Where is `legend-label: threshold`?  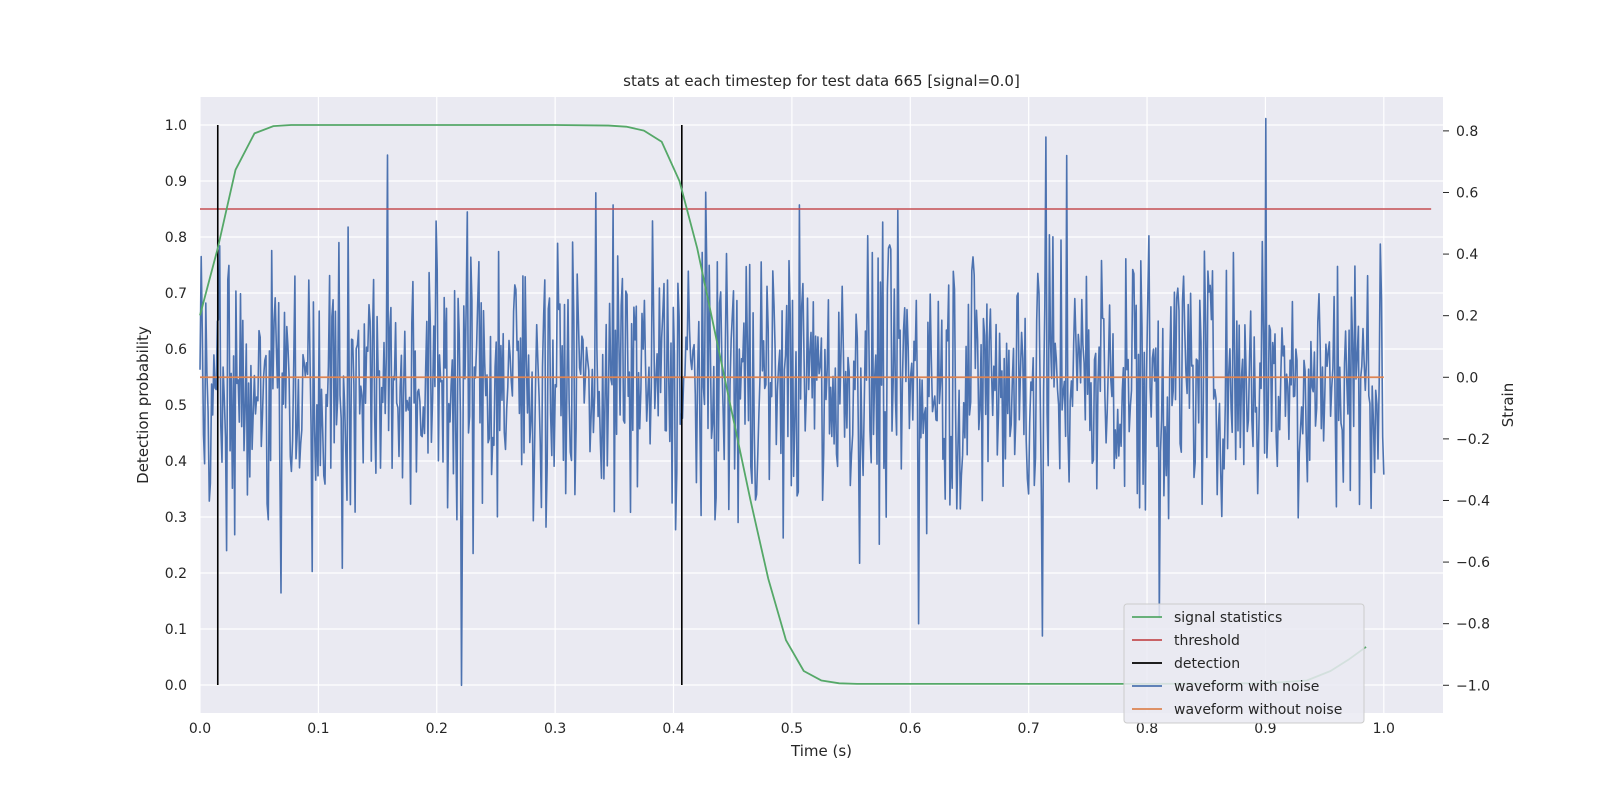 legend-label: threshold is located at coordinates (1207, 641).